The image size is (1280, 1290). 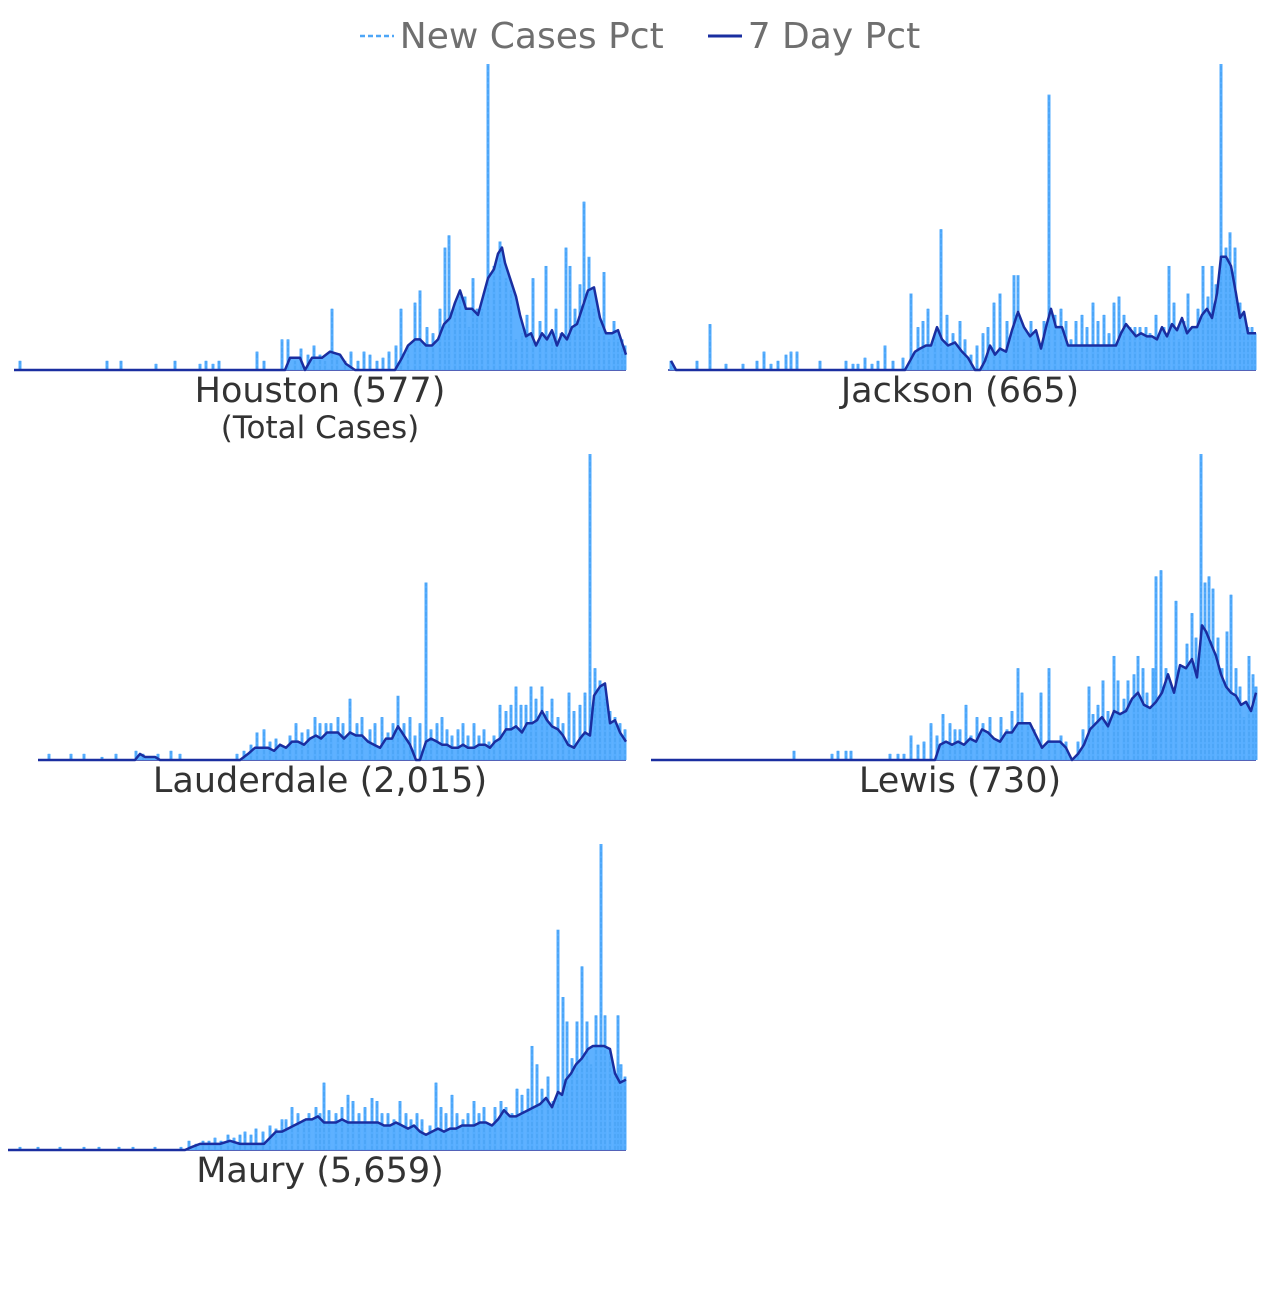 What do you see at coordinates (317, 998) in the screenshot?
I see `chart-maury` at bounding box center [317, 998].